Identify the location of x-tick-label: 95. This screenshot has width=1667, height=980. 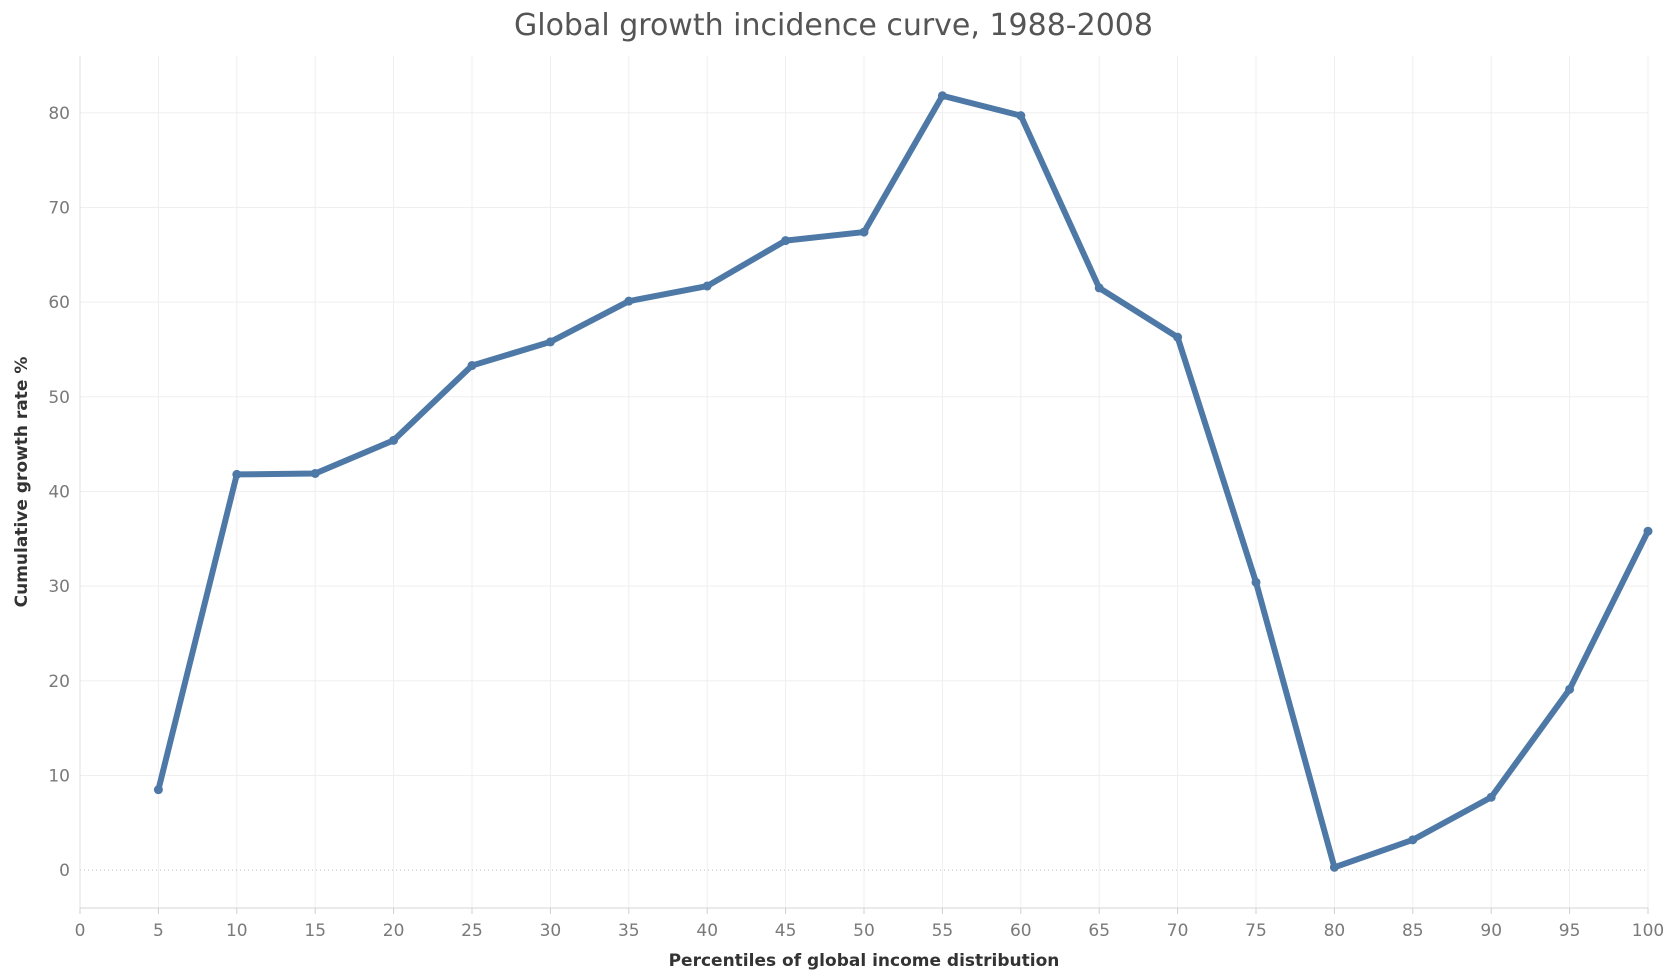
(1570, 931).